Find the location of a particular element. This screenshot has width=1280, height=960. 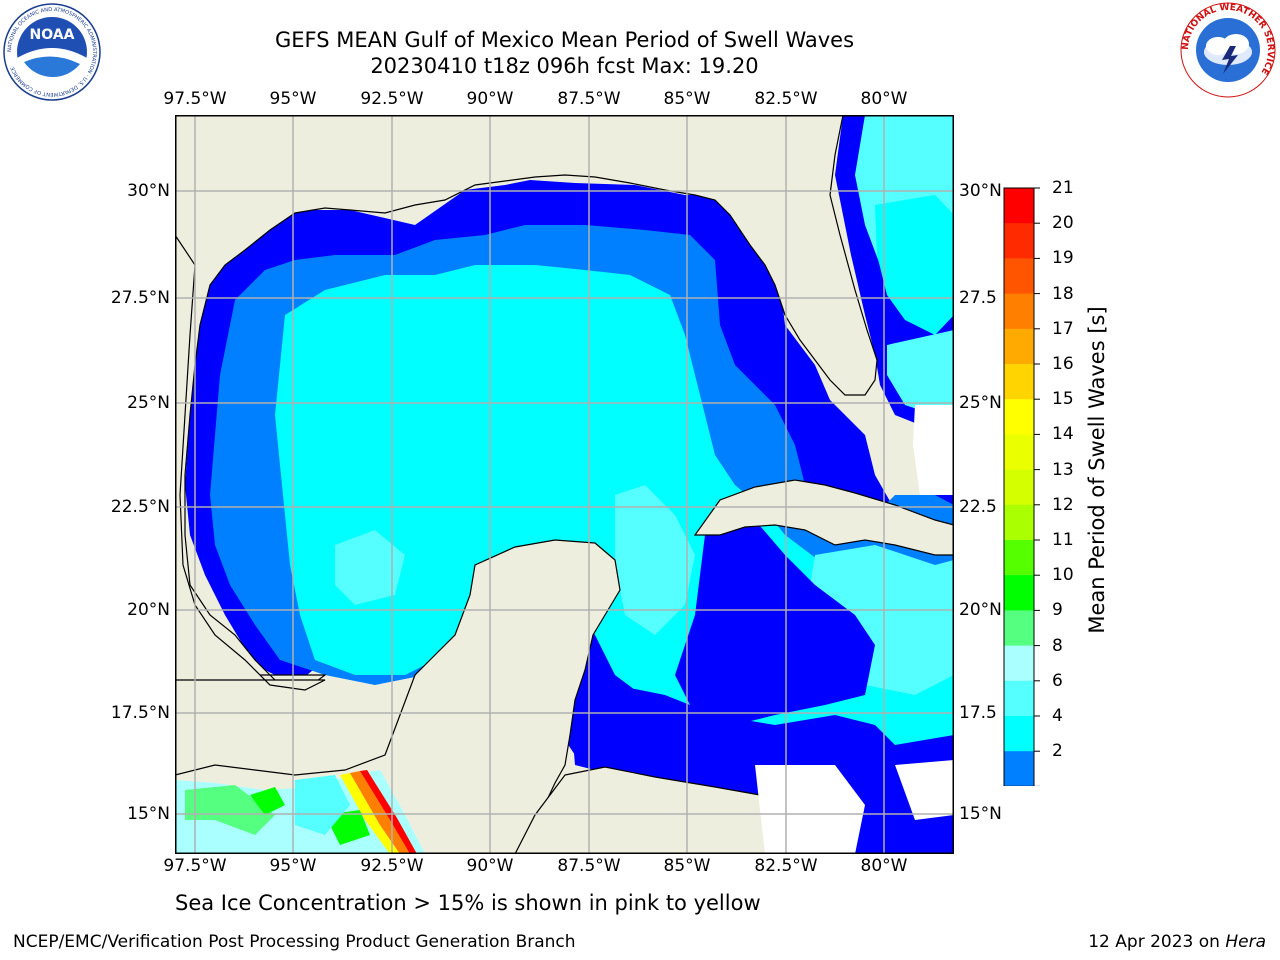

host-name: Hera is located at coordinates (1245, 942).